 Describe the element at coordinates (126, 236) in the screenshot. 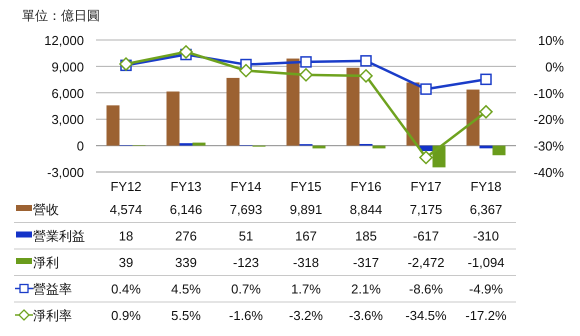

I see `data-label: 18` at that location.